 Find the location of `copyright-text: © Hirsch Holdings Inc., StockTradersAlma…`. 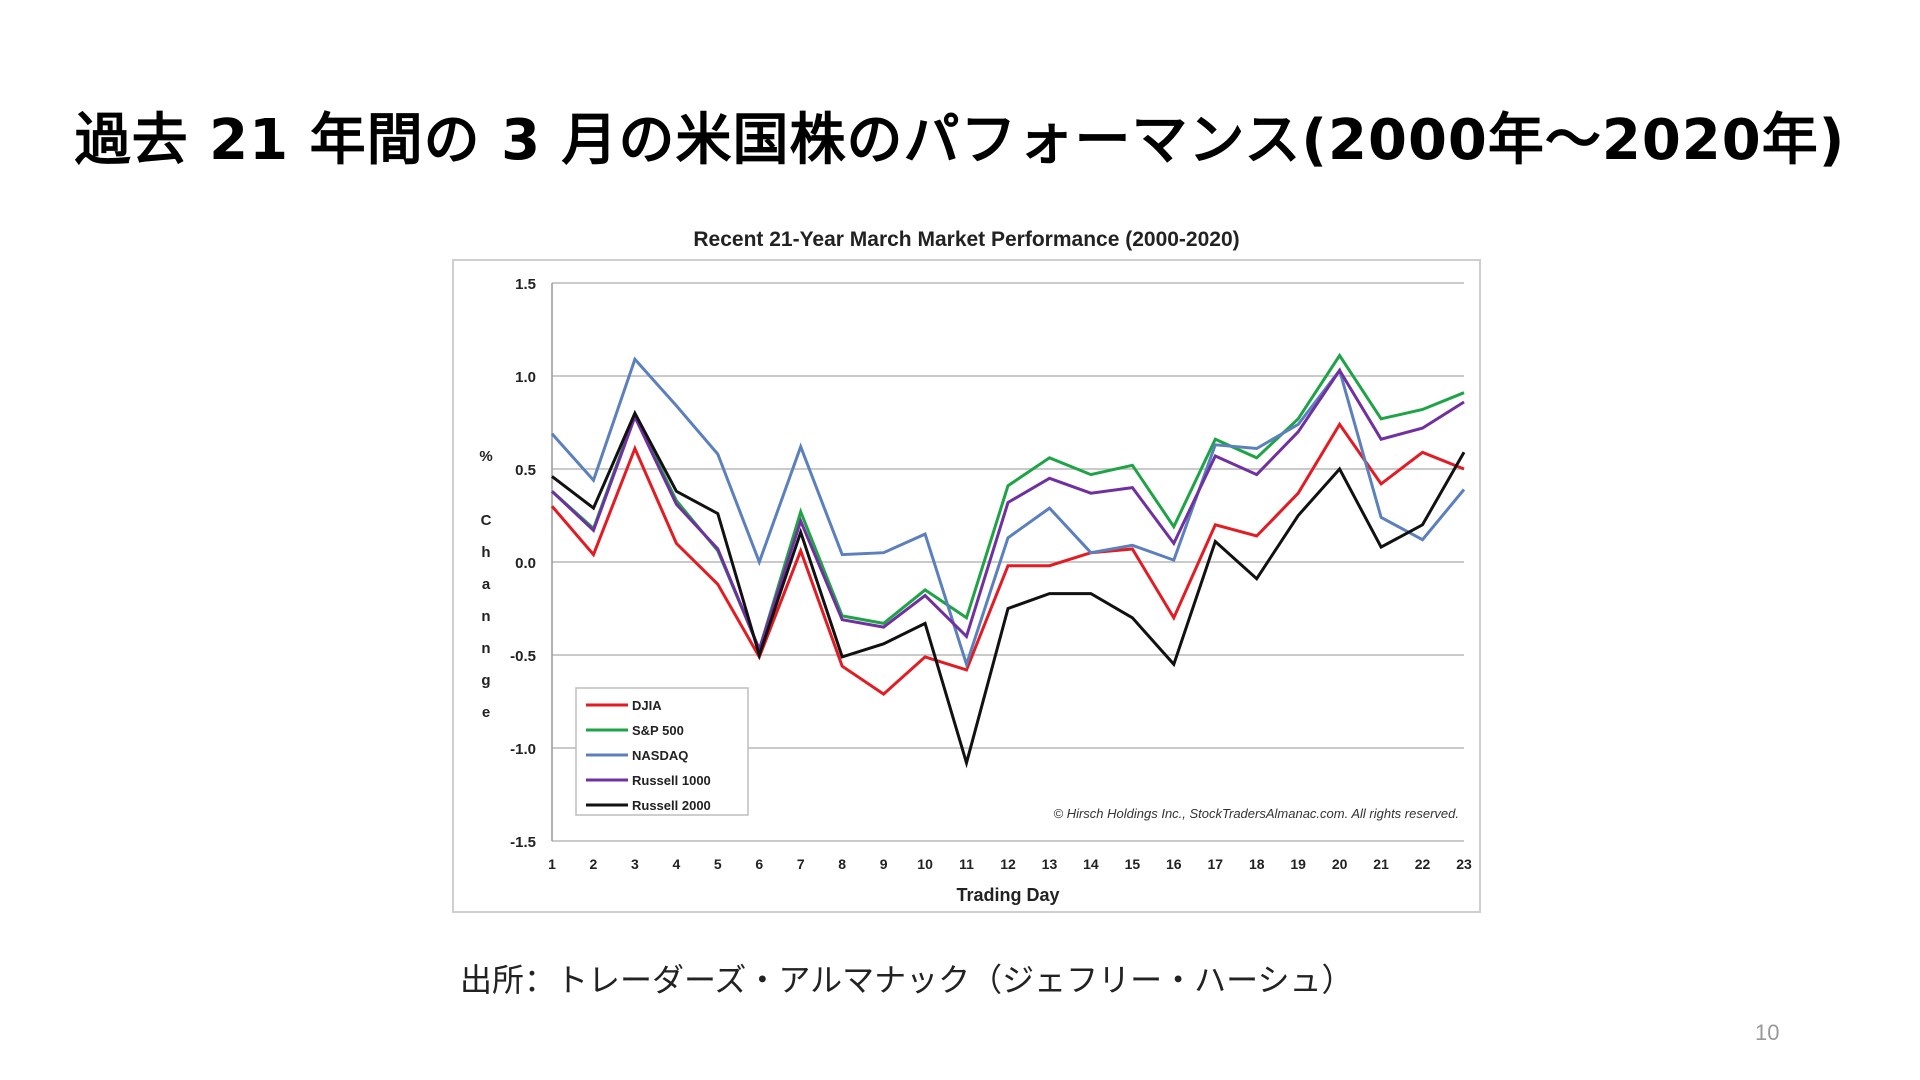

copyright-text: © Hirsch Holdings Inc., StockTradersAlma… is located at coordinates (1257, 813).